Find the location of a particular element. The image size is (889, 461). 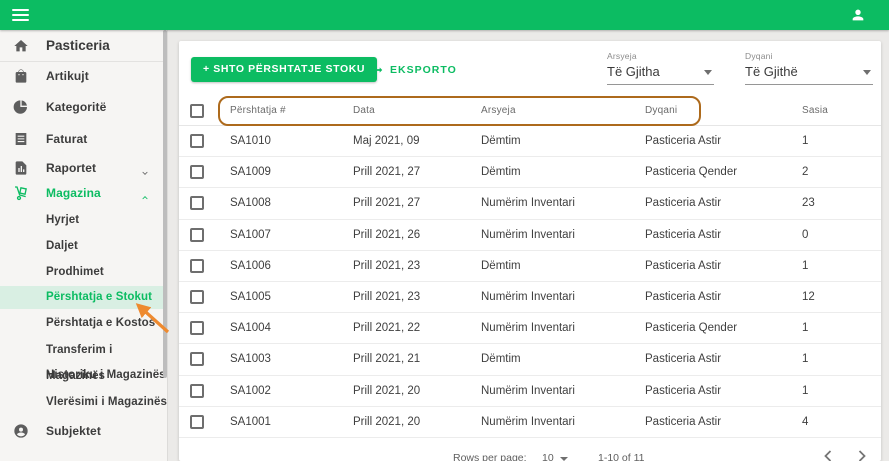

pagination-bar: Rows per page: 10 1-10 of 11 is located at coordinates (530, 449).